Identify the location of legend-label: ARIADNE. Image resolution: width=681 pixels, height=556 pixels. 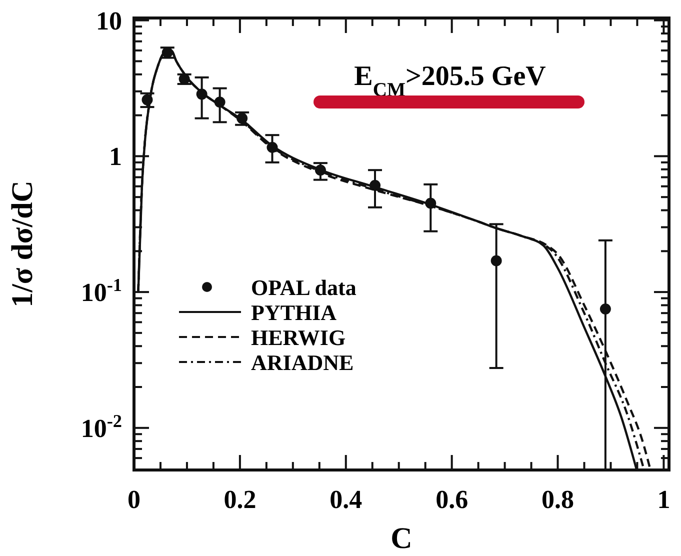
(302, 362).